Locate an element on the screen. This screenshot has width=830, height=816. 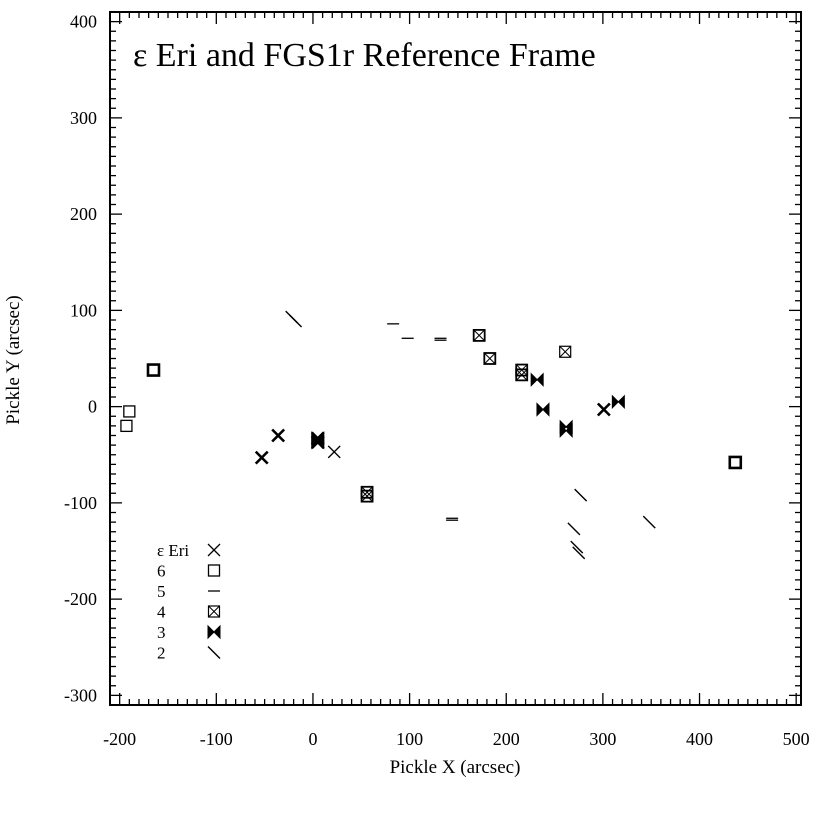
x-tick-label: 300 is located at coordinates (602, 739).